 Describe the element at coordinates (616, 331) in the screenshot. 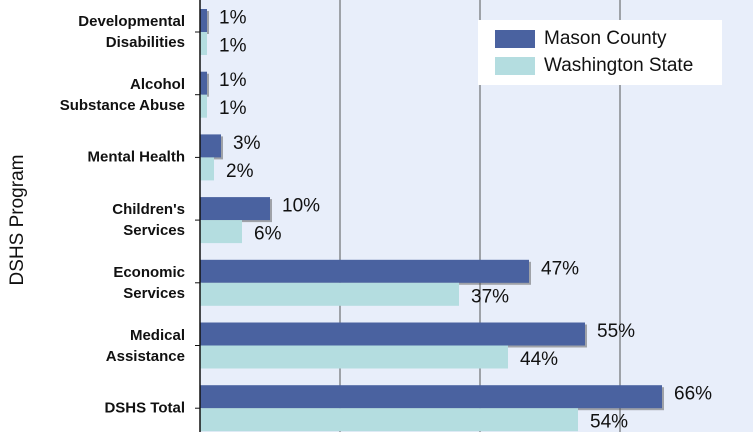

I see `value-label: 55%` at that location.